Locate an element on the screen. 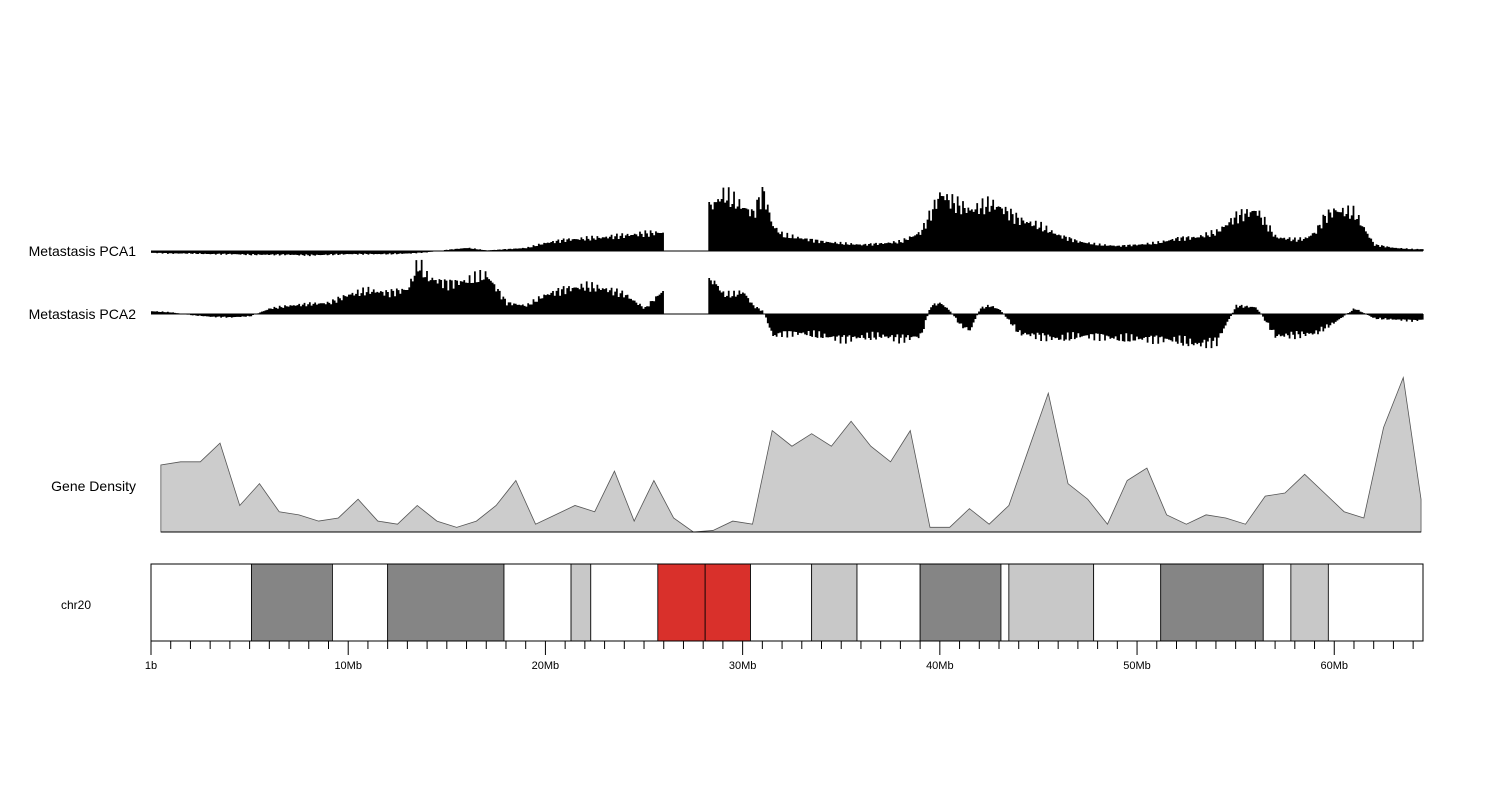  chromosome-outline is located at coordinates (787, 602).